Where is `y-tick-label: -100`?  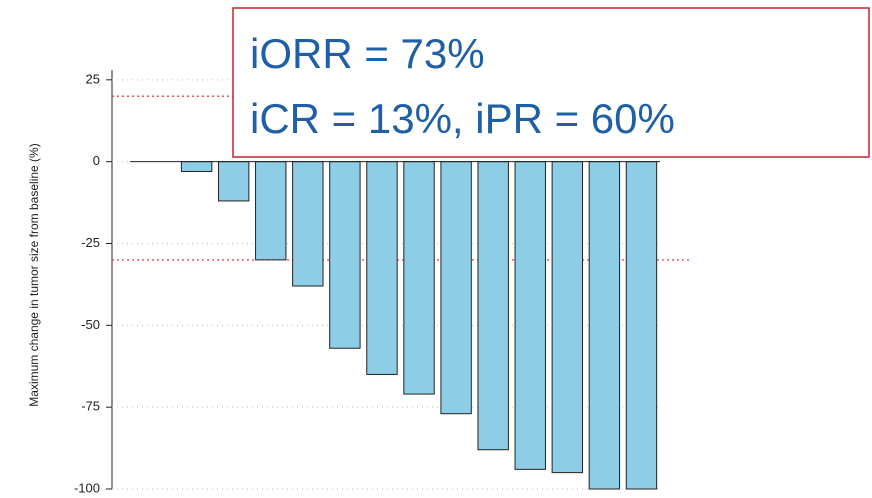
y-tick-label: -100 is located at coordinates (87, 487).